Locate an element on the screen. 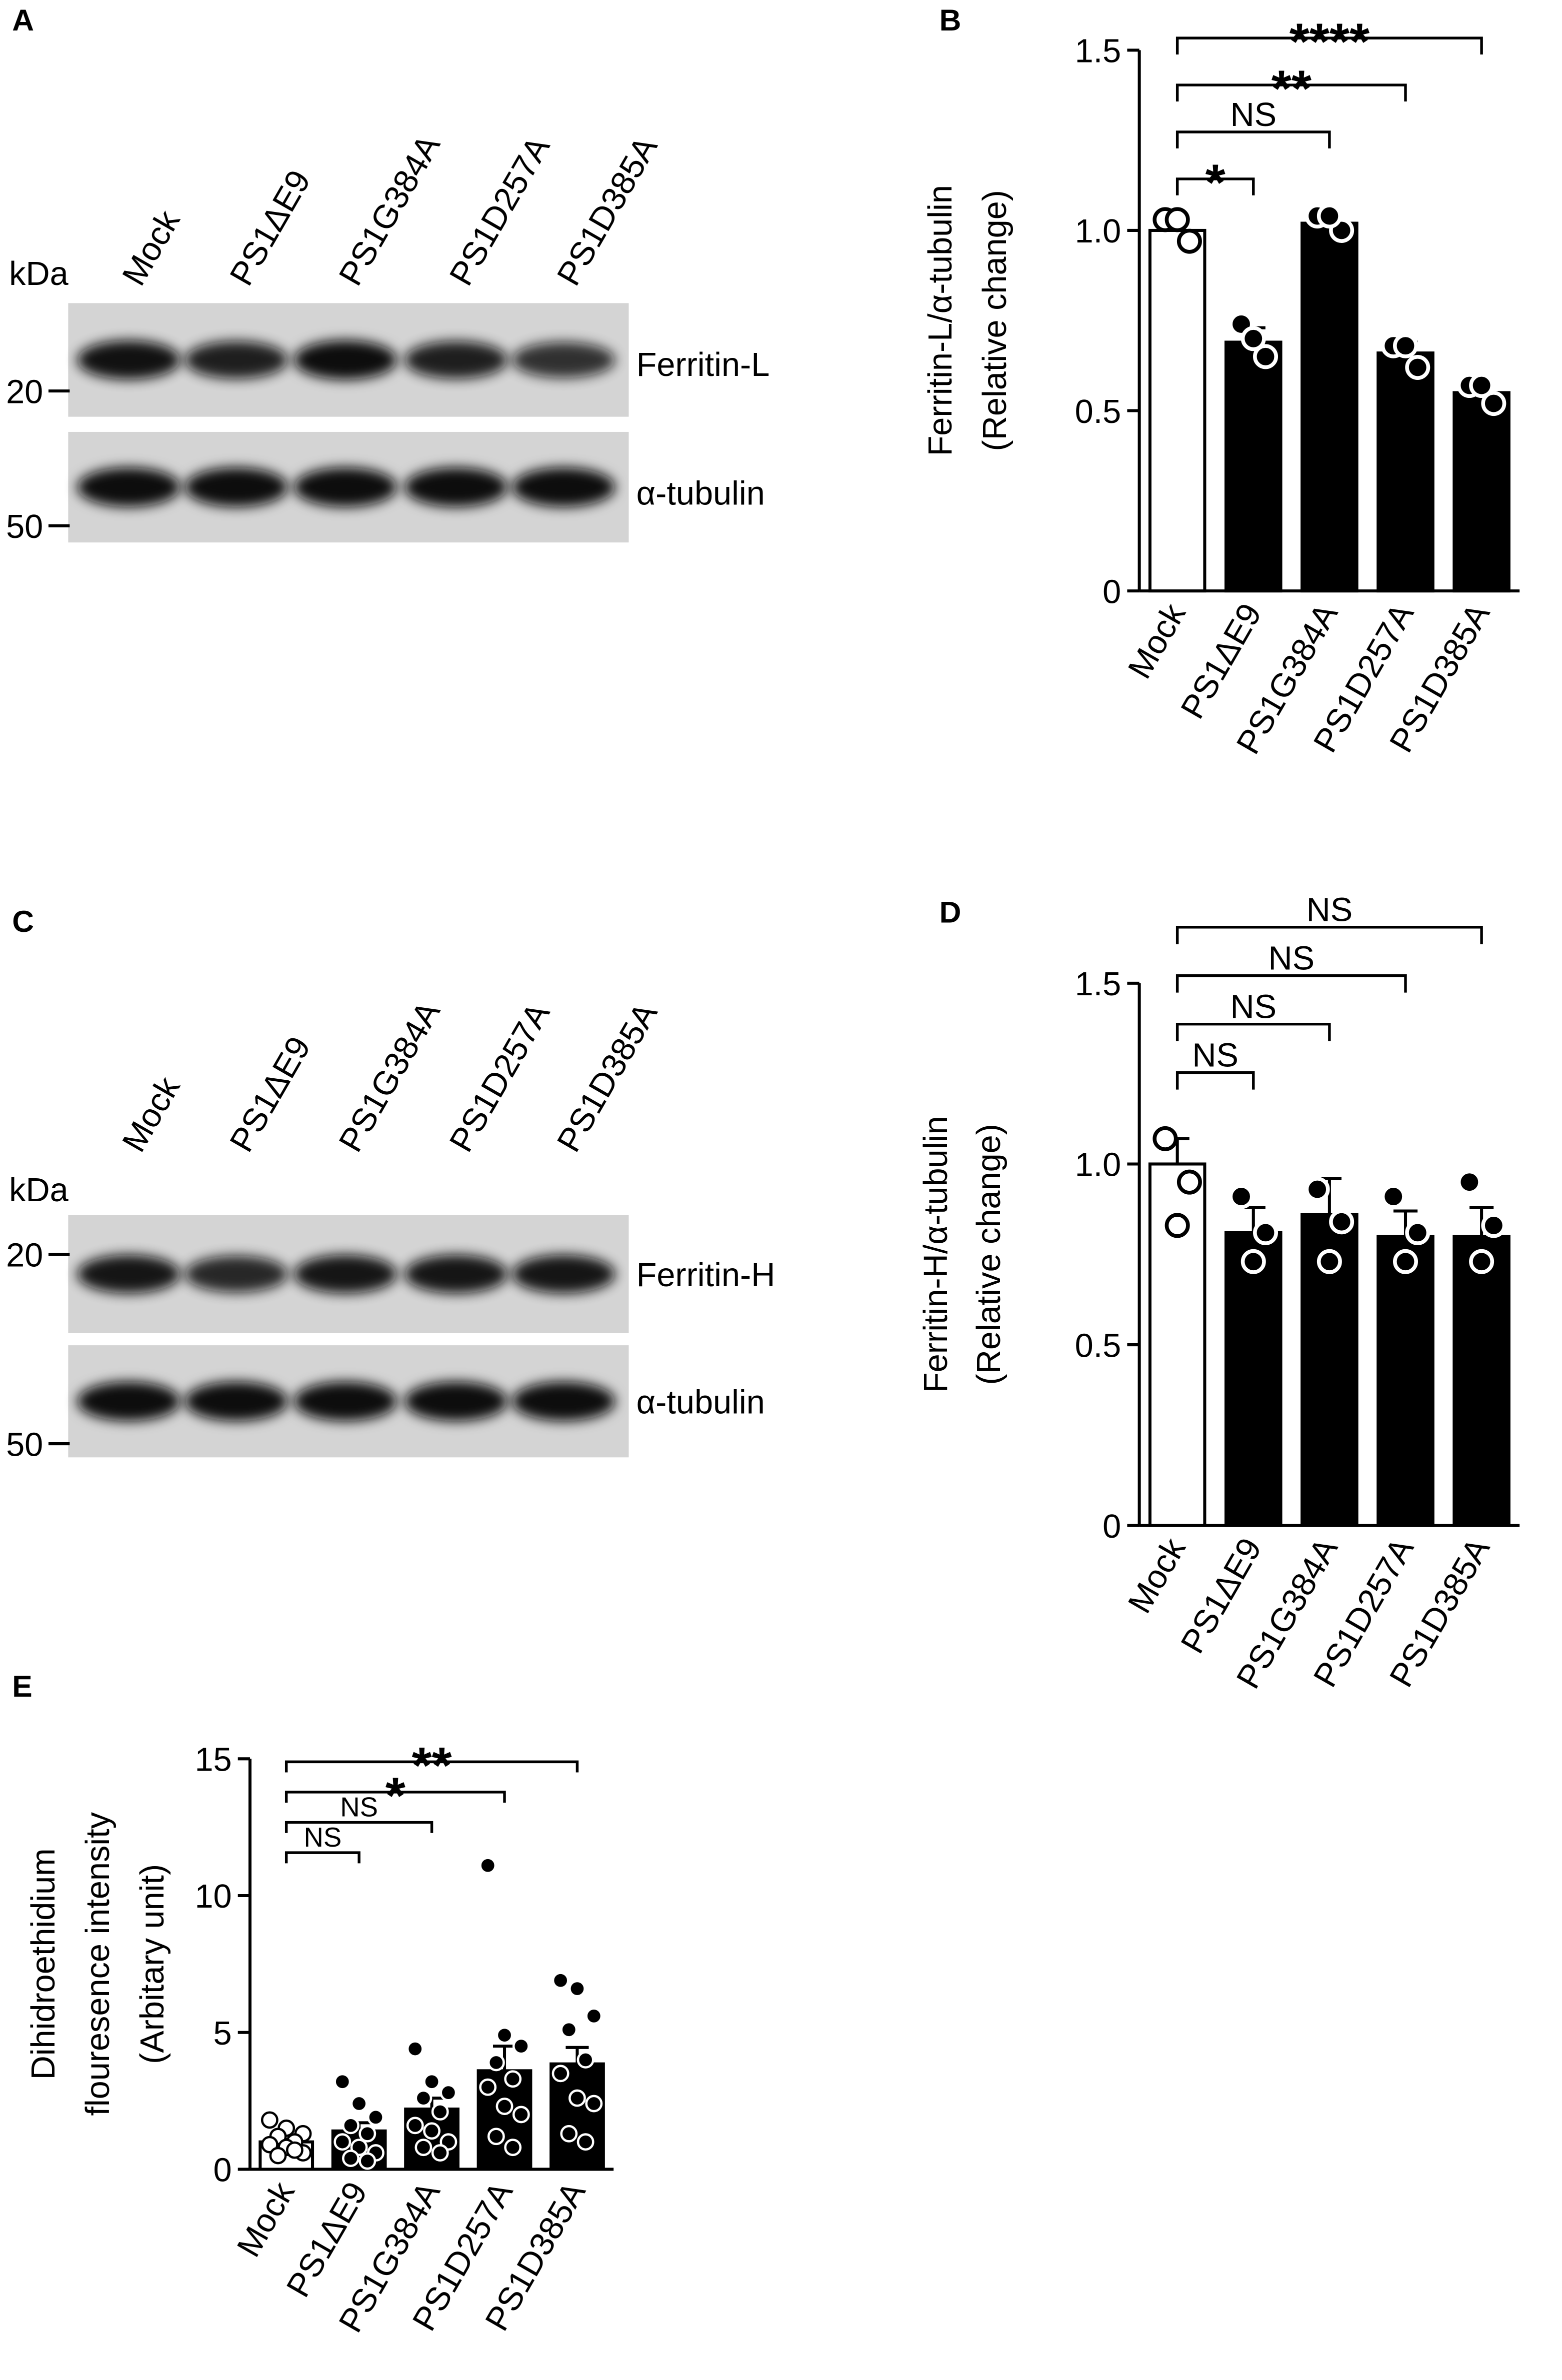  significance-label: ** is located at coordinates (1292, 88).